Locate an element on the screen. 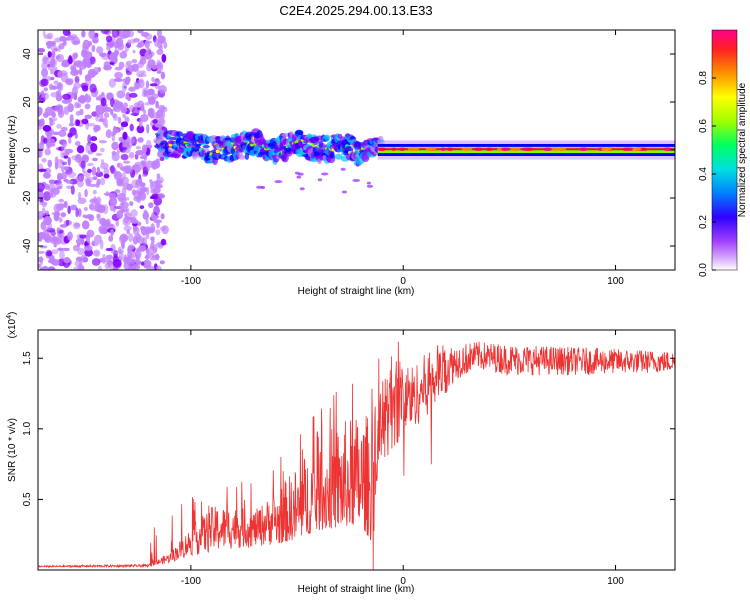 This screenshot has width=750, height=600. colorbar-tick-label: 0.4 is located at coordinates (703, 174).